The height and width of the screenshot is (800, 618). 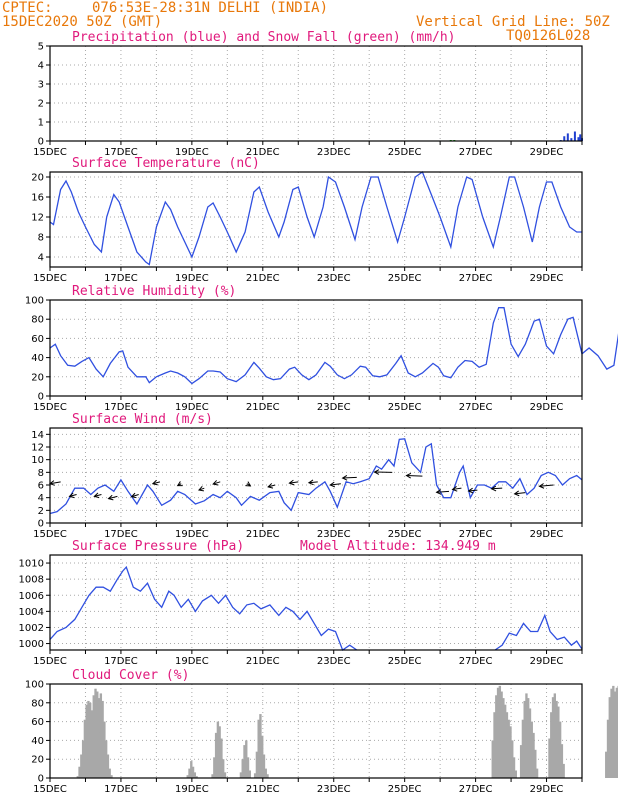 What do you see at coordinates (37, 722) in the screenshot?
I see `y-tick-label: 60` at bounding box center [37, 722].